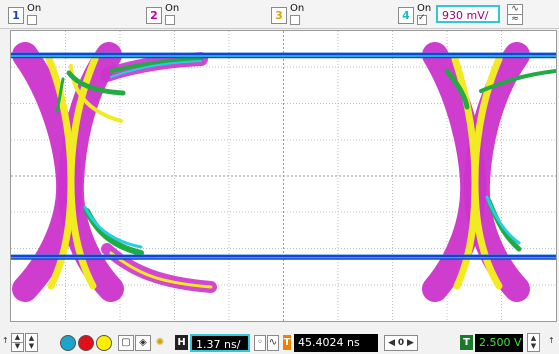  I want to click on display-icon: ▢, so click(126, 343).